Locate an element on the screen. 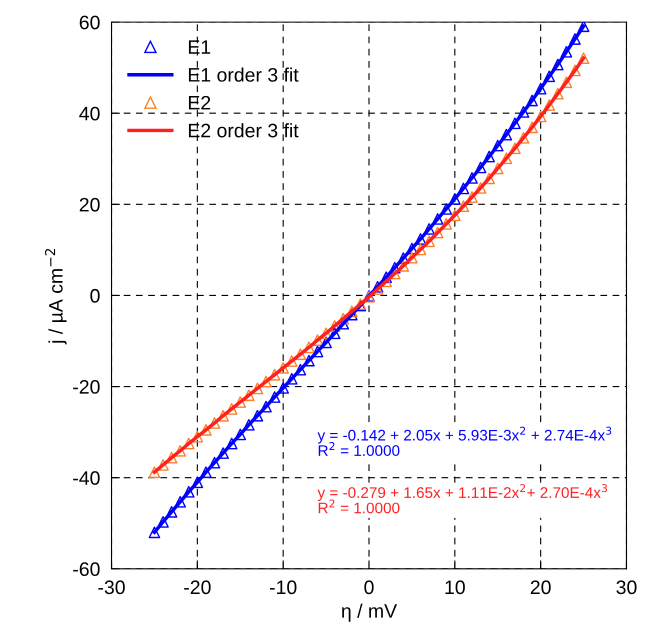  text: y = -0.279 + 1.65x + 1.11E-2x$^{2}$+ 2.70E-4x$^{3}$ R$^{2}$ = 1.0000 is located at coordinates (462, 499).